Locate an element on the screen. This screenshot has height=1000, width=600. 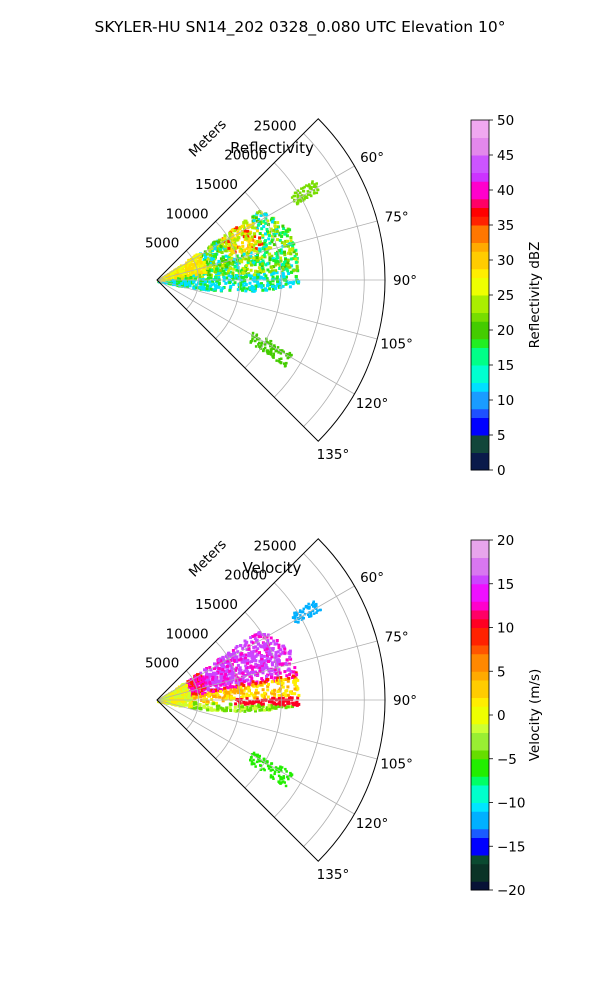
colorbar: −20 −15 −10 −5 0 5 10 15 20 Velocity (m/s) is located at coordinates (506, 716).